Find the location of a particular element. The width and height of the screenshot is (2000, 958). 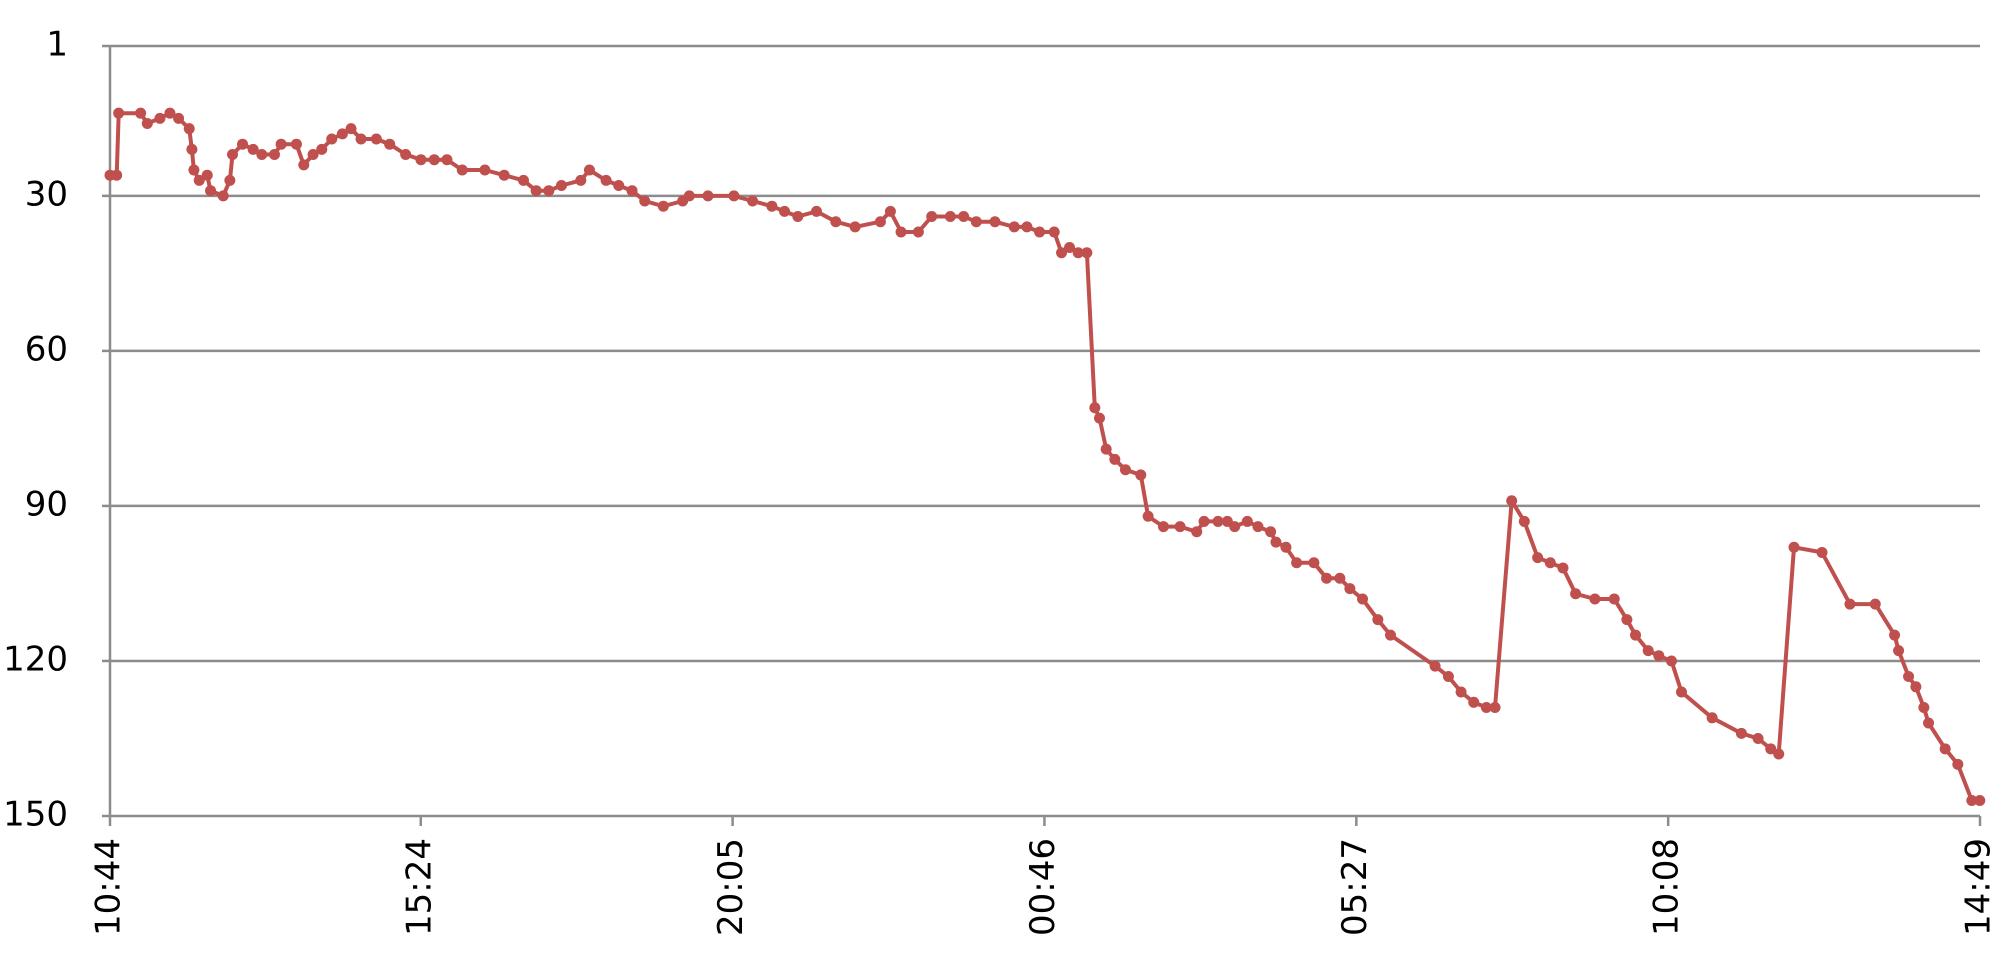

x-tick-label: 10:08 is located at coordinates (1667, 887).